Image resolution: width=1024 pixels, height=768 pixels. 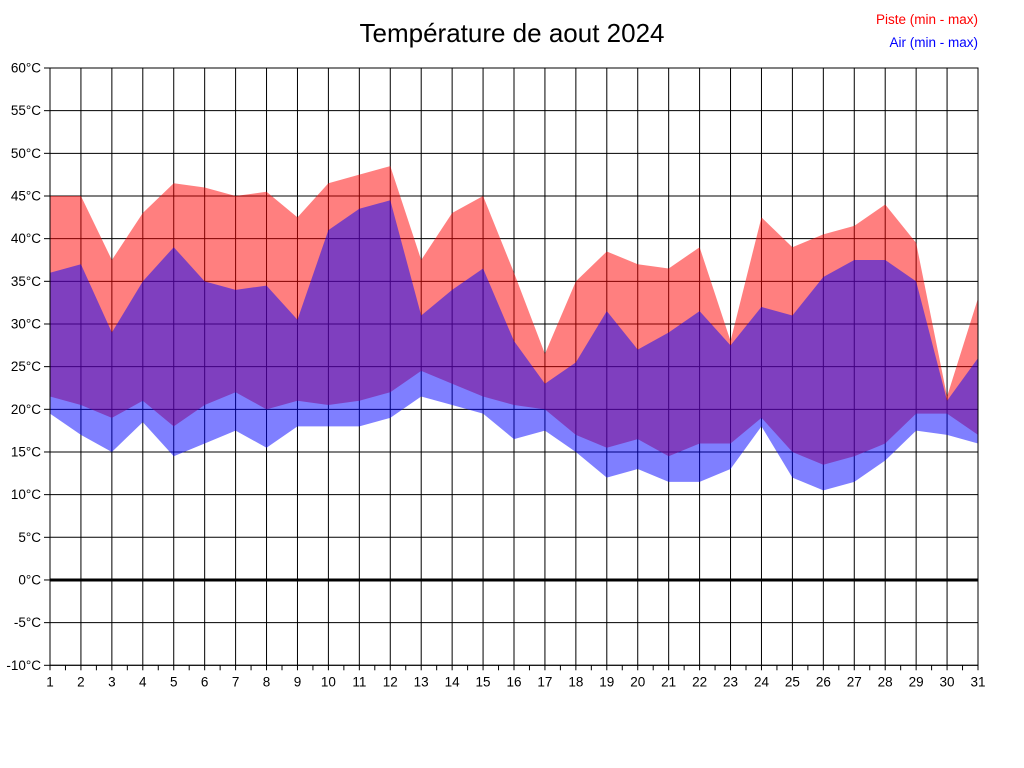 What do you see at coordinates (916, 681) in the screenshot?
I see `svg-text: 29` at bounding box center [916, 681].